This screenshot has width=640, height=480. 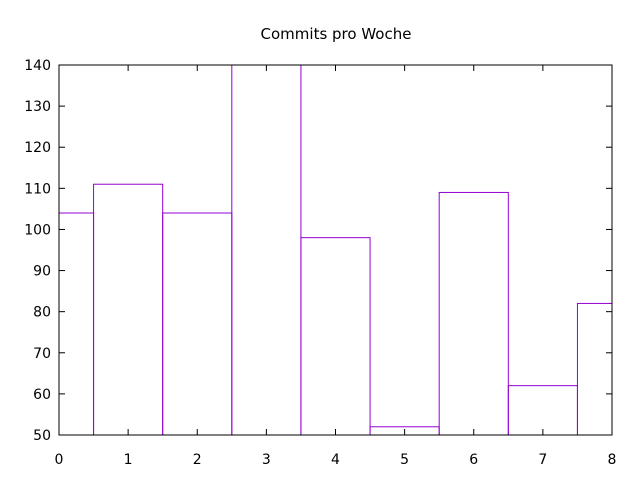 I want to click on y-tick-label: 130, so click(x=37, y=107).